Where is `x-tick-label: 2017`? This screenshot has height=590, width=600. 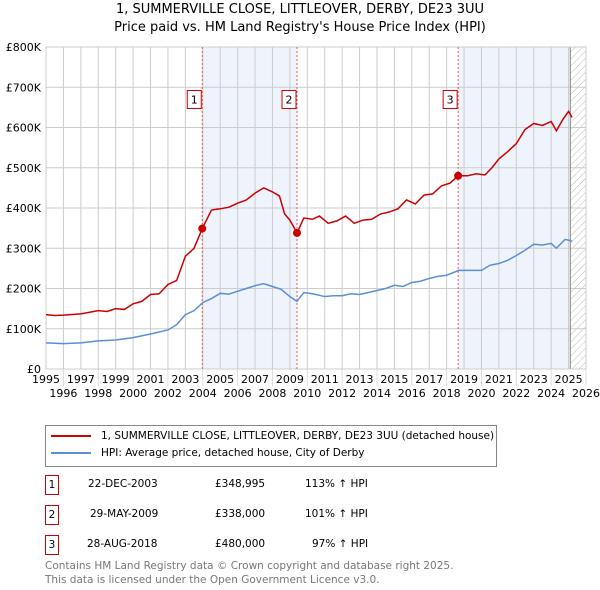 x-tick-label: 2017 is located at coordinates (429, 379).